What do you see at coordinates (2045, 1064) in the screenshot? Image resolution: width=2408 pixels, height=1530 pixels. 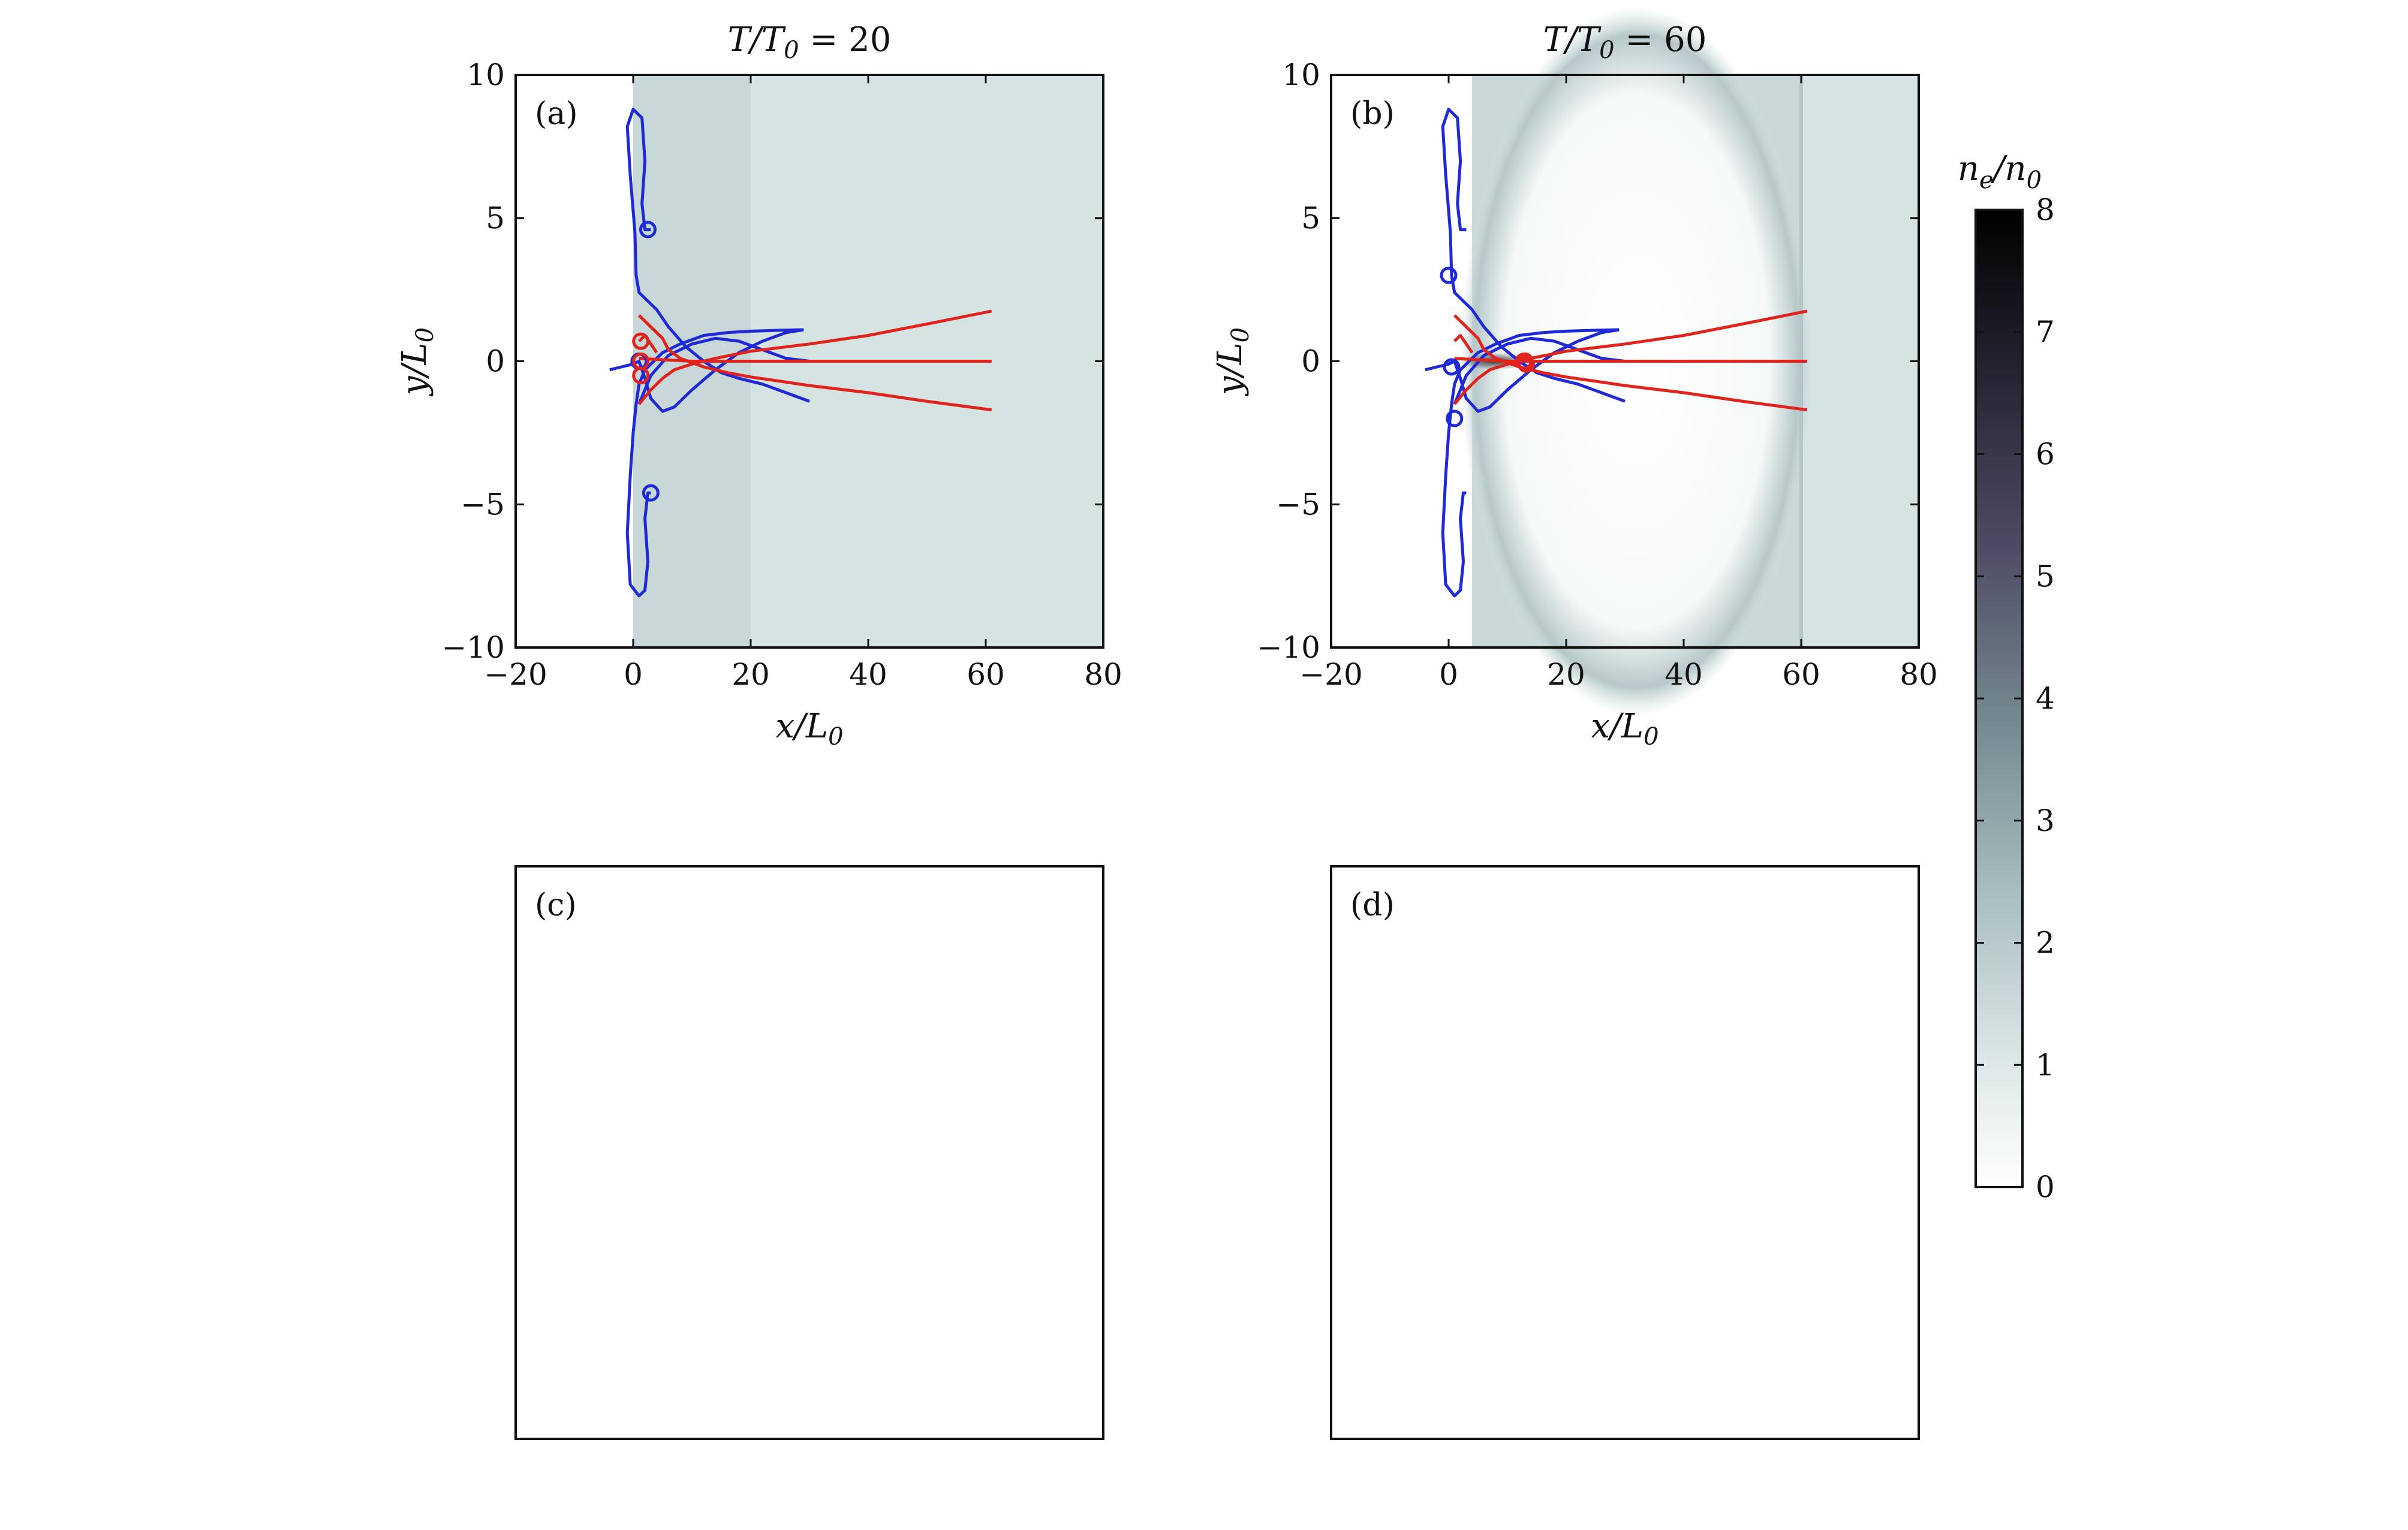 I see `colorbar-tick-label: 1` at bounding box center [2045, 1064].